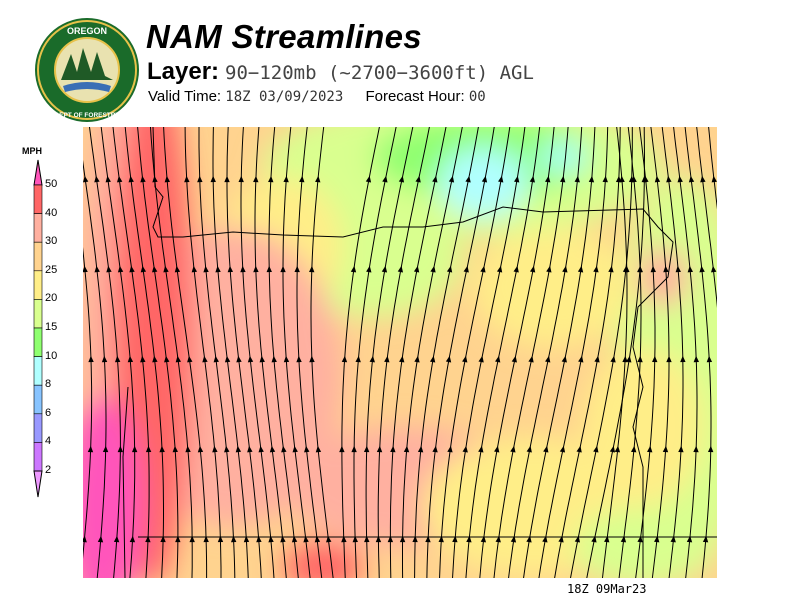  What do you see at coordinates (87, 72) in the screenshot?
I see `logo: OREGON DEPT OF FORESTRY` at bounding box center [87, 72].